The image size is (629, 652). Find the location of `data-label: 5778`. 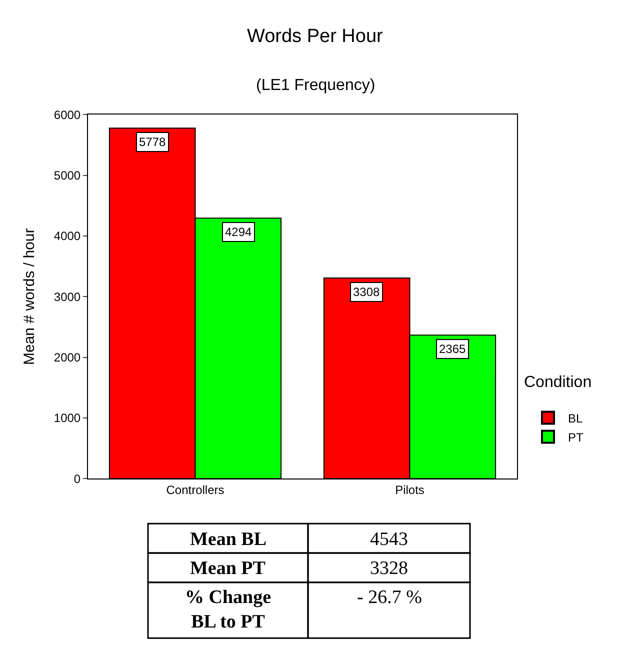

data-label: 5778 is located at coordinates (152, 142).